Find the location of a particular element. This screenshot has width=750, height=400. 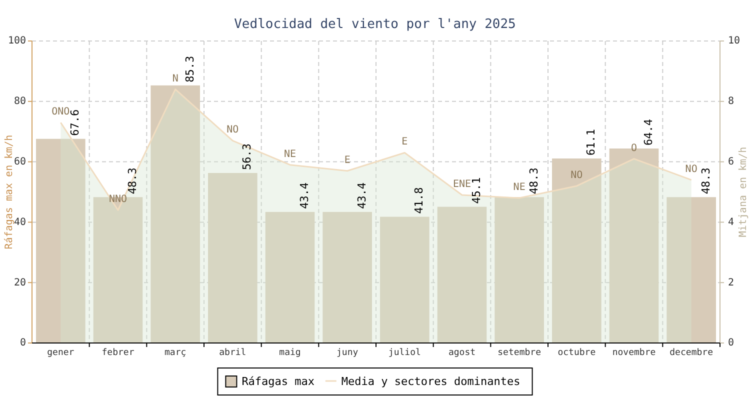

y2-tick-label: 4 is located at coordinates (731, 222).